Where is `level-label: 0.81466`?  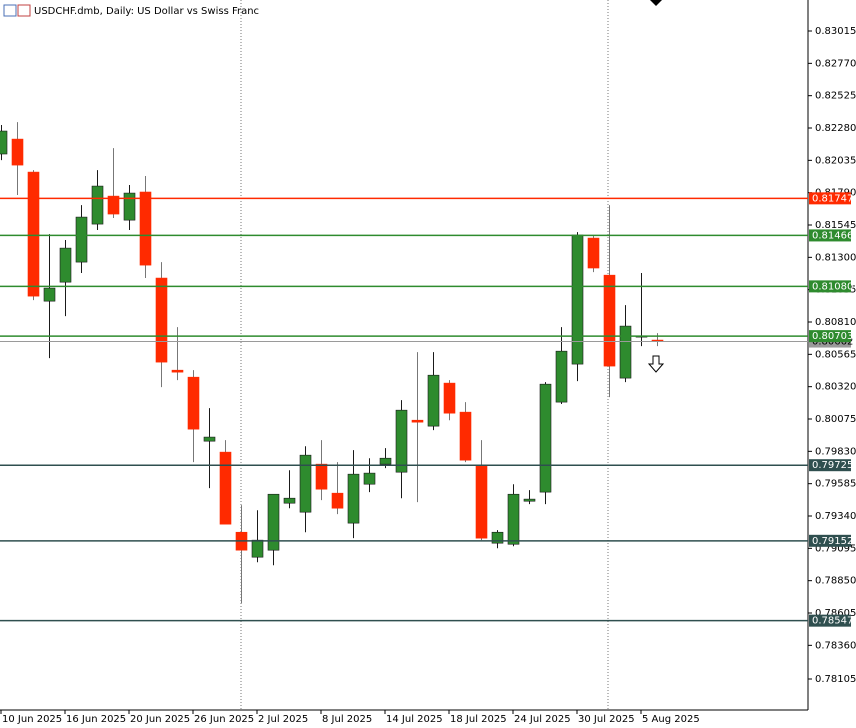
level-label: 0.81466 is located at coordinates (832, 235).